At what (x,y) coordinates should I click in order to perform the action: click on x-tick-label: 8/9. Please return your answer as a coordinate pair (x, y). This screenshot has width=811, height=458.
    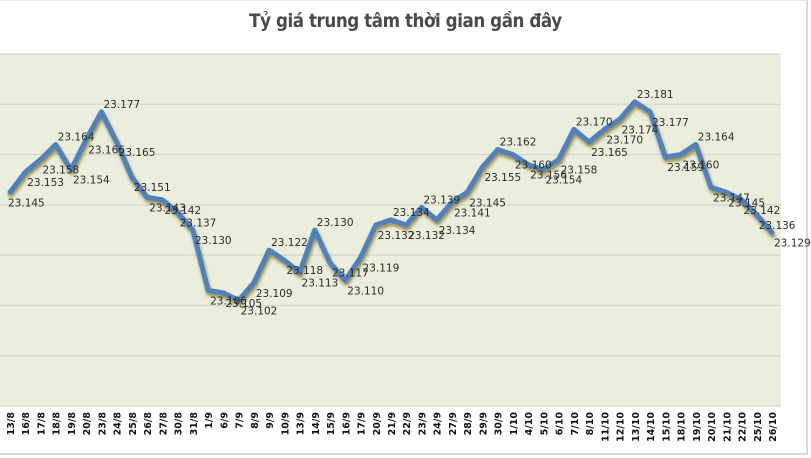
    Looking at the image, I should click on (255, 420).